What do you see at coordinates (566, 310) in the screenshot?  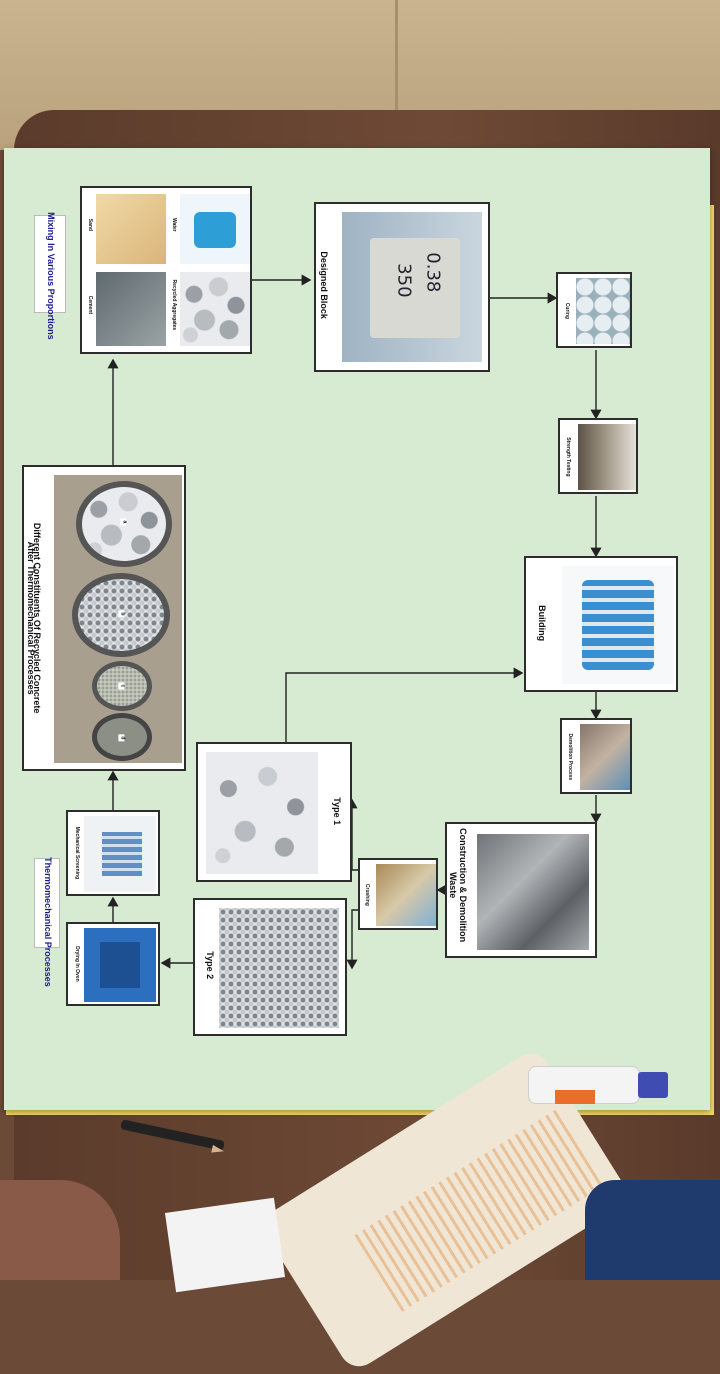 I see `curing-label: Curing` at bounding box center [566, 310].